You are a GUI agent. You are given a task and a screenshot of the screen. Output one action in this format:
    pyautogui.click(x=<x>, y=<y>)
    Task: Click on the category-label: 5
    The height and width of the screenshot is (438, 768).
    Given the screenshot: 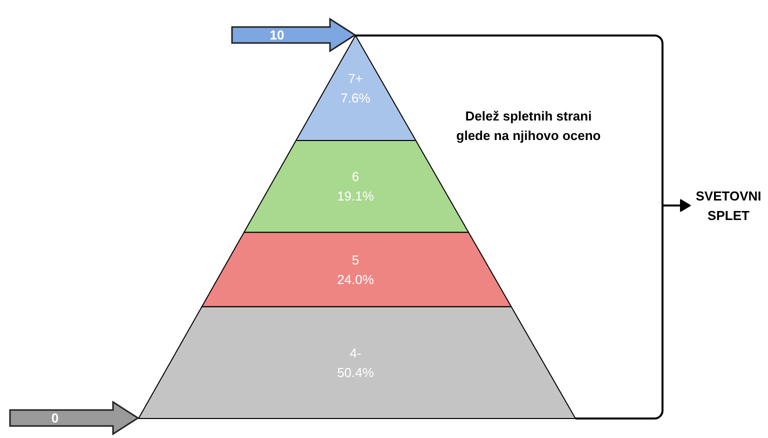 What is the action you would take?
    pyautogui.click(x=356, y=260)
    